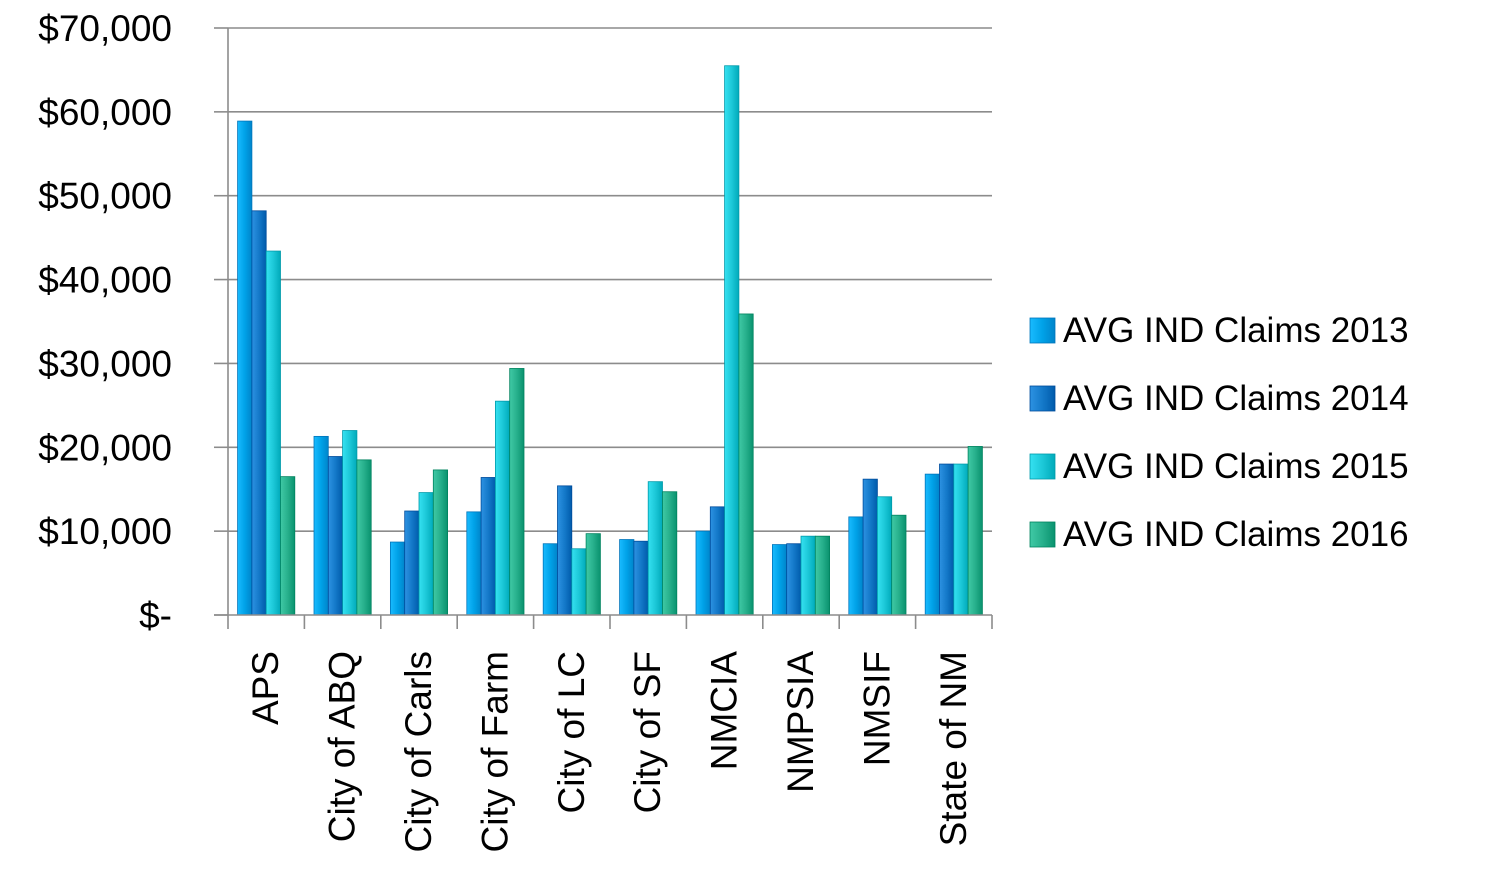 This screenshot has height=878, width=1506. I want to click on y-tick-label: $60,000, so click(105, 112).